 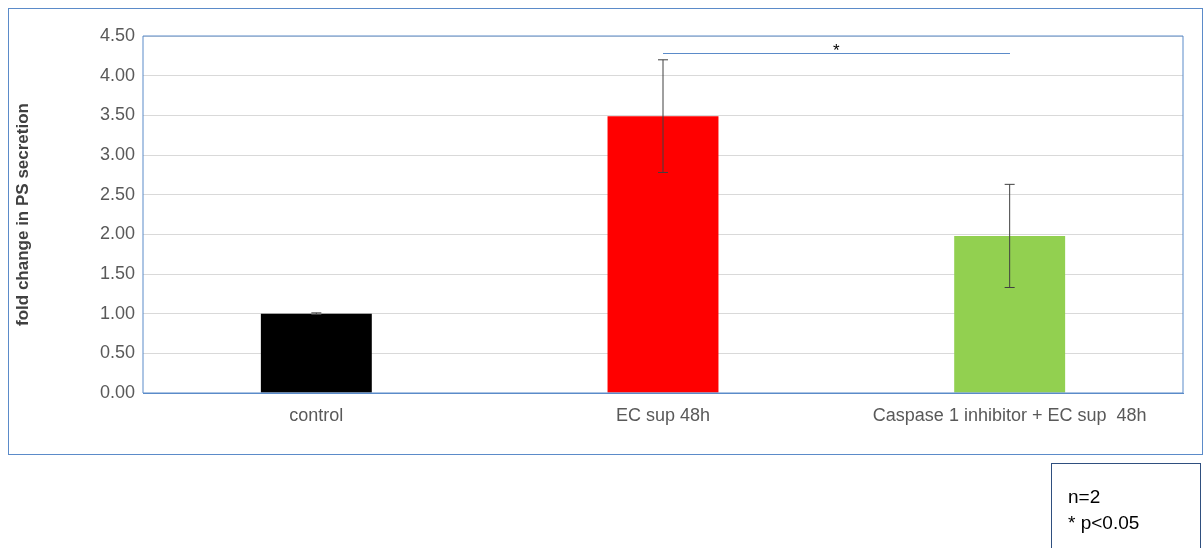 What do you see at coordinates (316, 414) in the screenshot?
I see `x-tick-label: control` at bounding box center [316, 414].